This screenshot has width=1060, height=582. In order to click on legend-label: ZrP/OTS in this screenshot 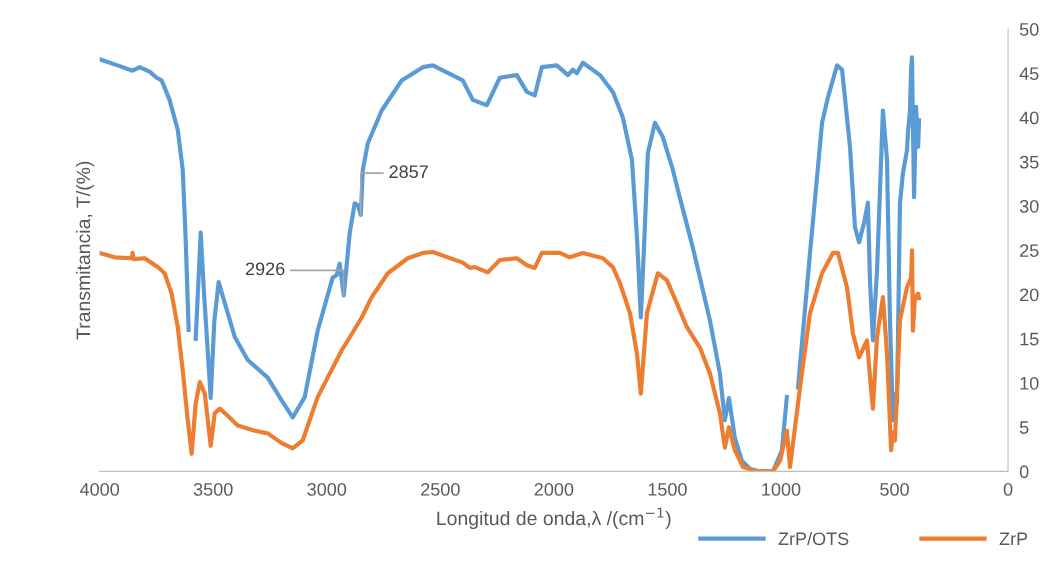, I will do `click(813, 538)`.